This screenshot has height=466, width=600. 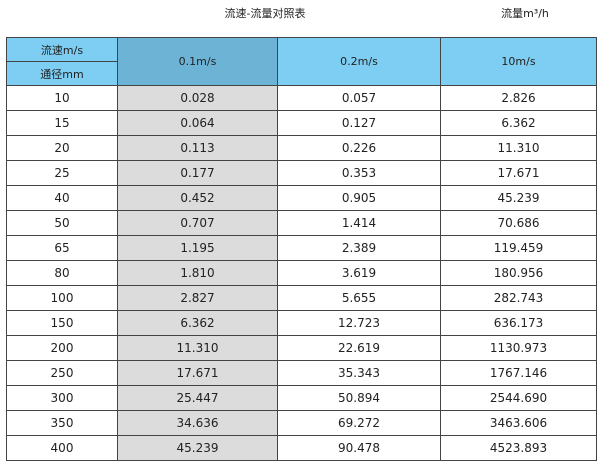 What do you see at coordinates (62, 298) in the screenshot?
I see `diameter-cell: 100` at bounding box center [62, 298].